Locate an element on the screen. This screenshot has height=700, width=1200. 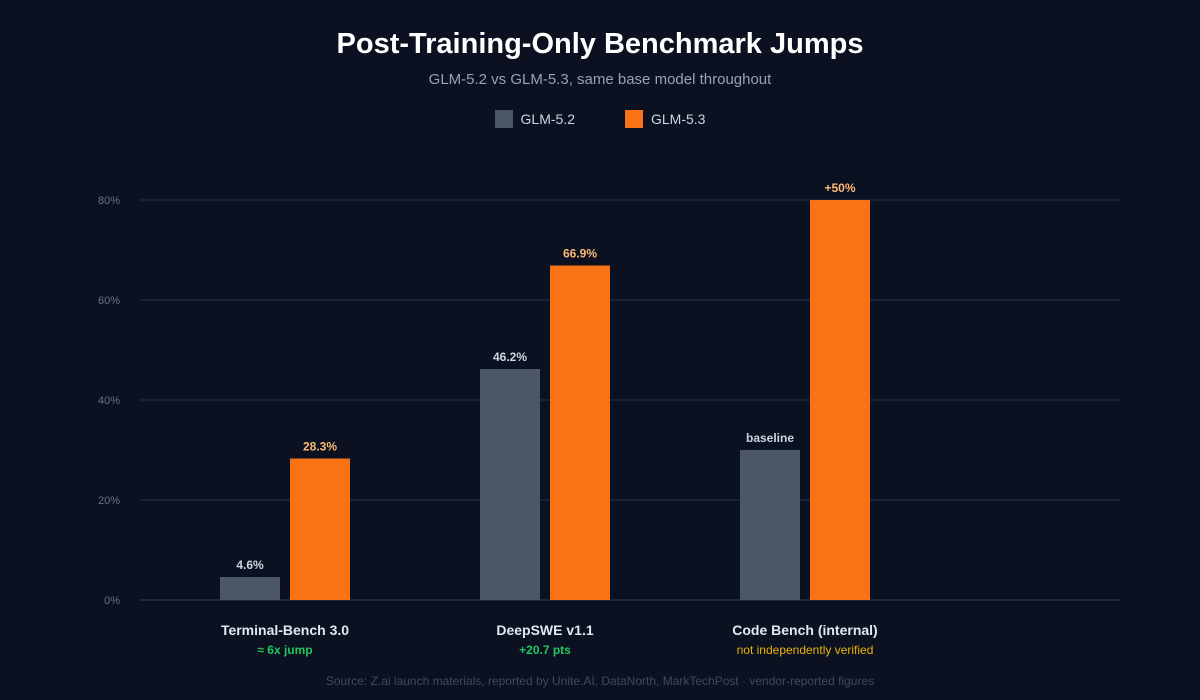
data-label: 46.2% is located at coordinates (510, 357).